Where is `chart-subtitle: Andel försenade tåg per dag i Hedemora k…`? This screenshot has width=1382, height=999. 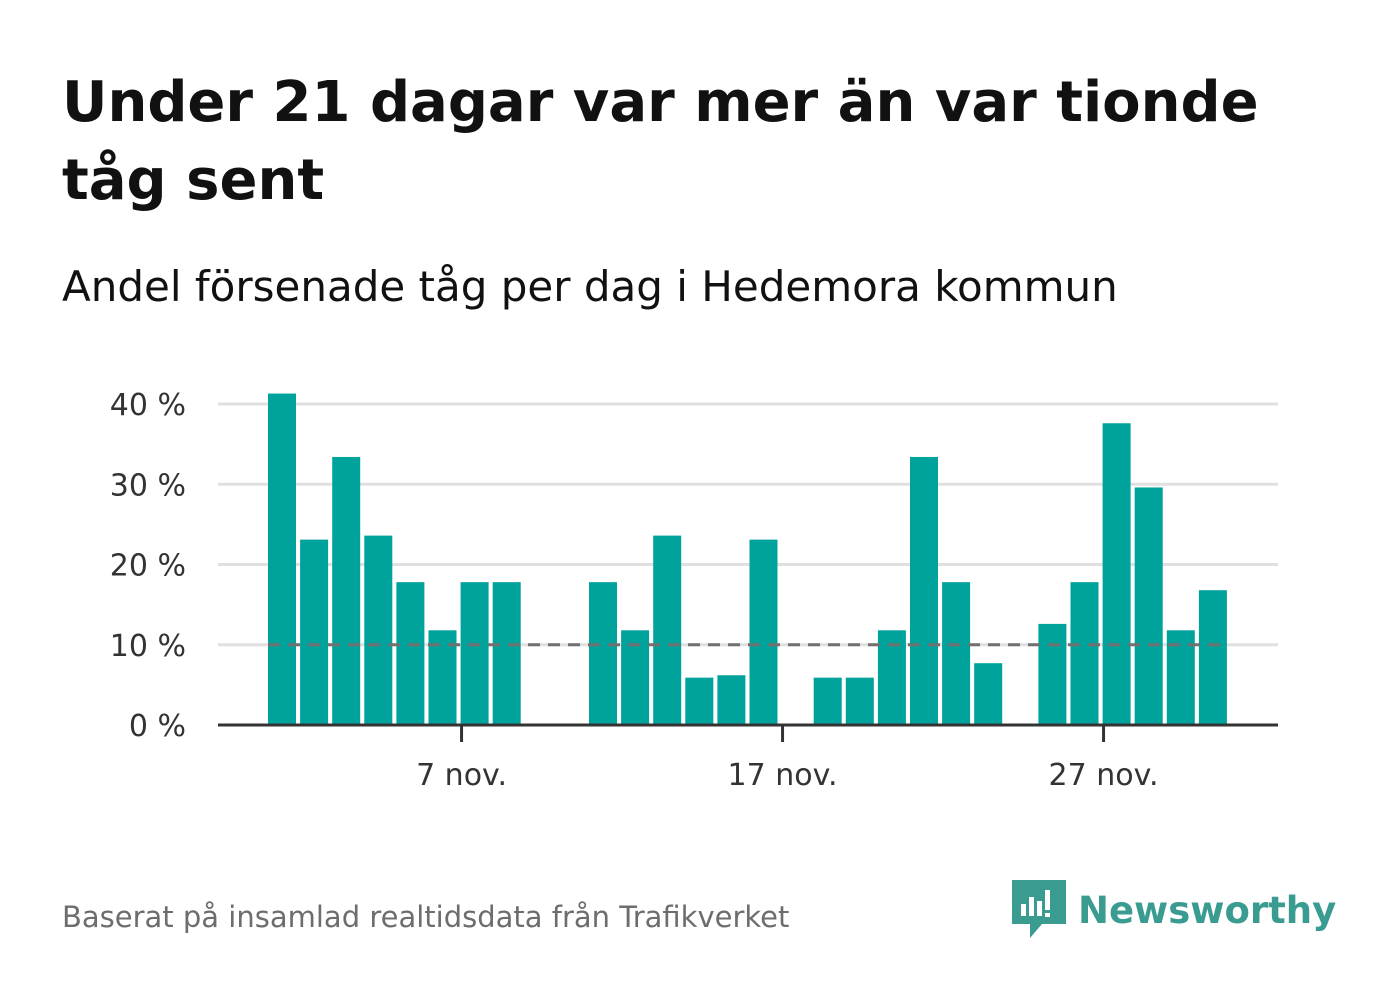
chart-subtitle: Andel försenade tåg per dag i Hedemora k… is located at coordinates (590, 286).